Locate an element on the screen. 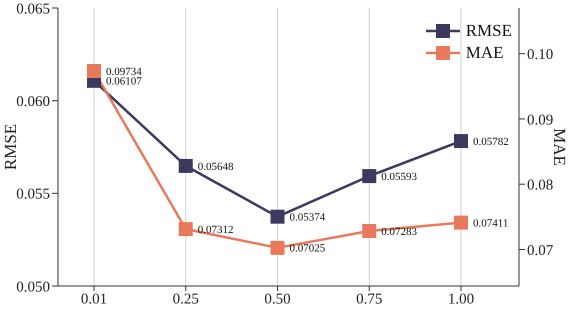 The width and height of the screenshot is (570, 316). legend-label: MAE is located at coordinates (485, 53).